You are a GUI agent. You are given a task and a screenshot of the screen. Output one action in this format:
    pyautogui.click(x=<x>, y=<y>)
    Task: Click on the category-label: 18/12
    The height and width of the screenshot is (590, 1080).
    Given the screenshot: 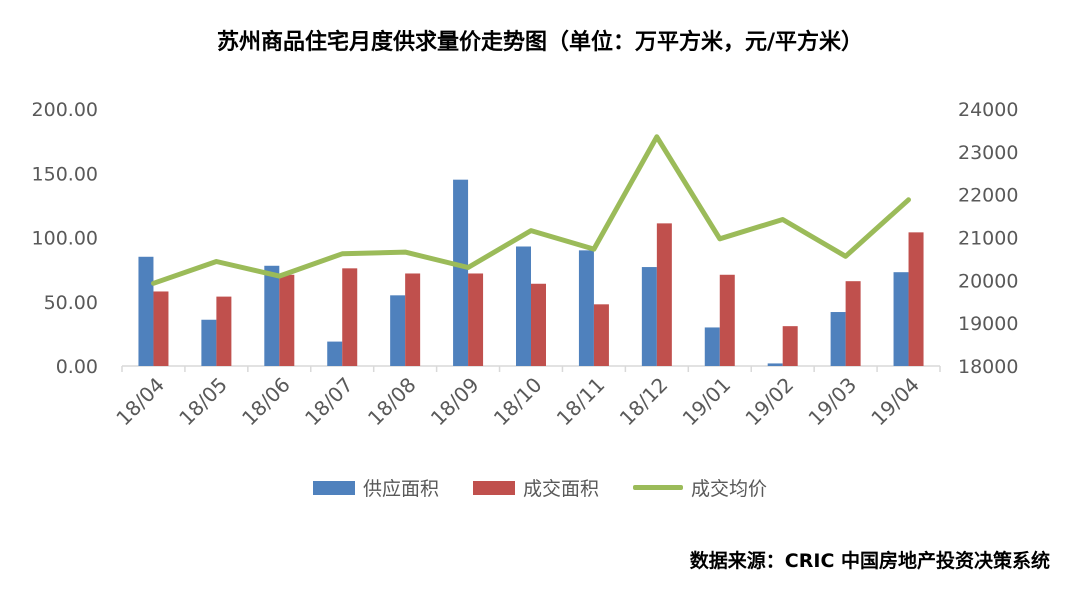 What is the action you would take?
    pyautogui.click(x=644, y=402)
    